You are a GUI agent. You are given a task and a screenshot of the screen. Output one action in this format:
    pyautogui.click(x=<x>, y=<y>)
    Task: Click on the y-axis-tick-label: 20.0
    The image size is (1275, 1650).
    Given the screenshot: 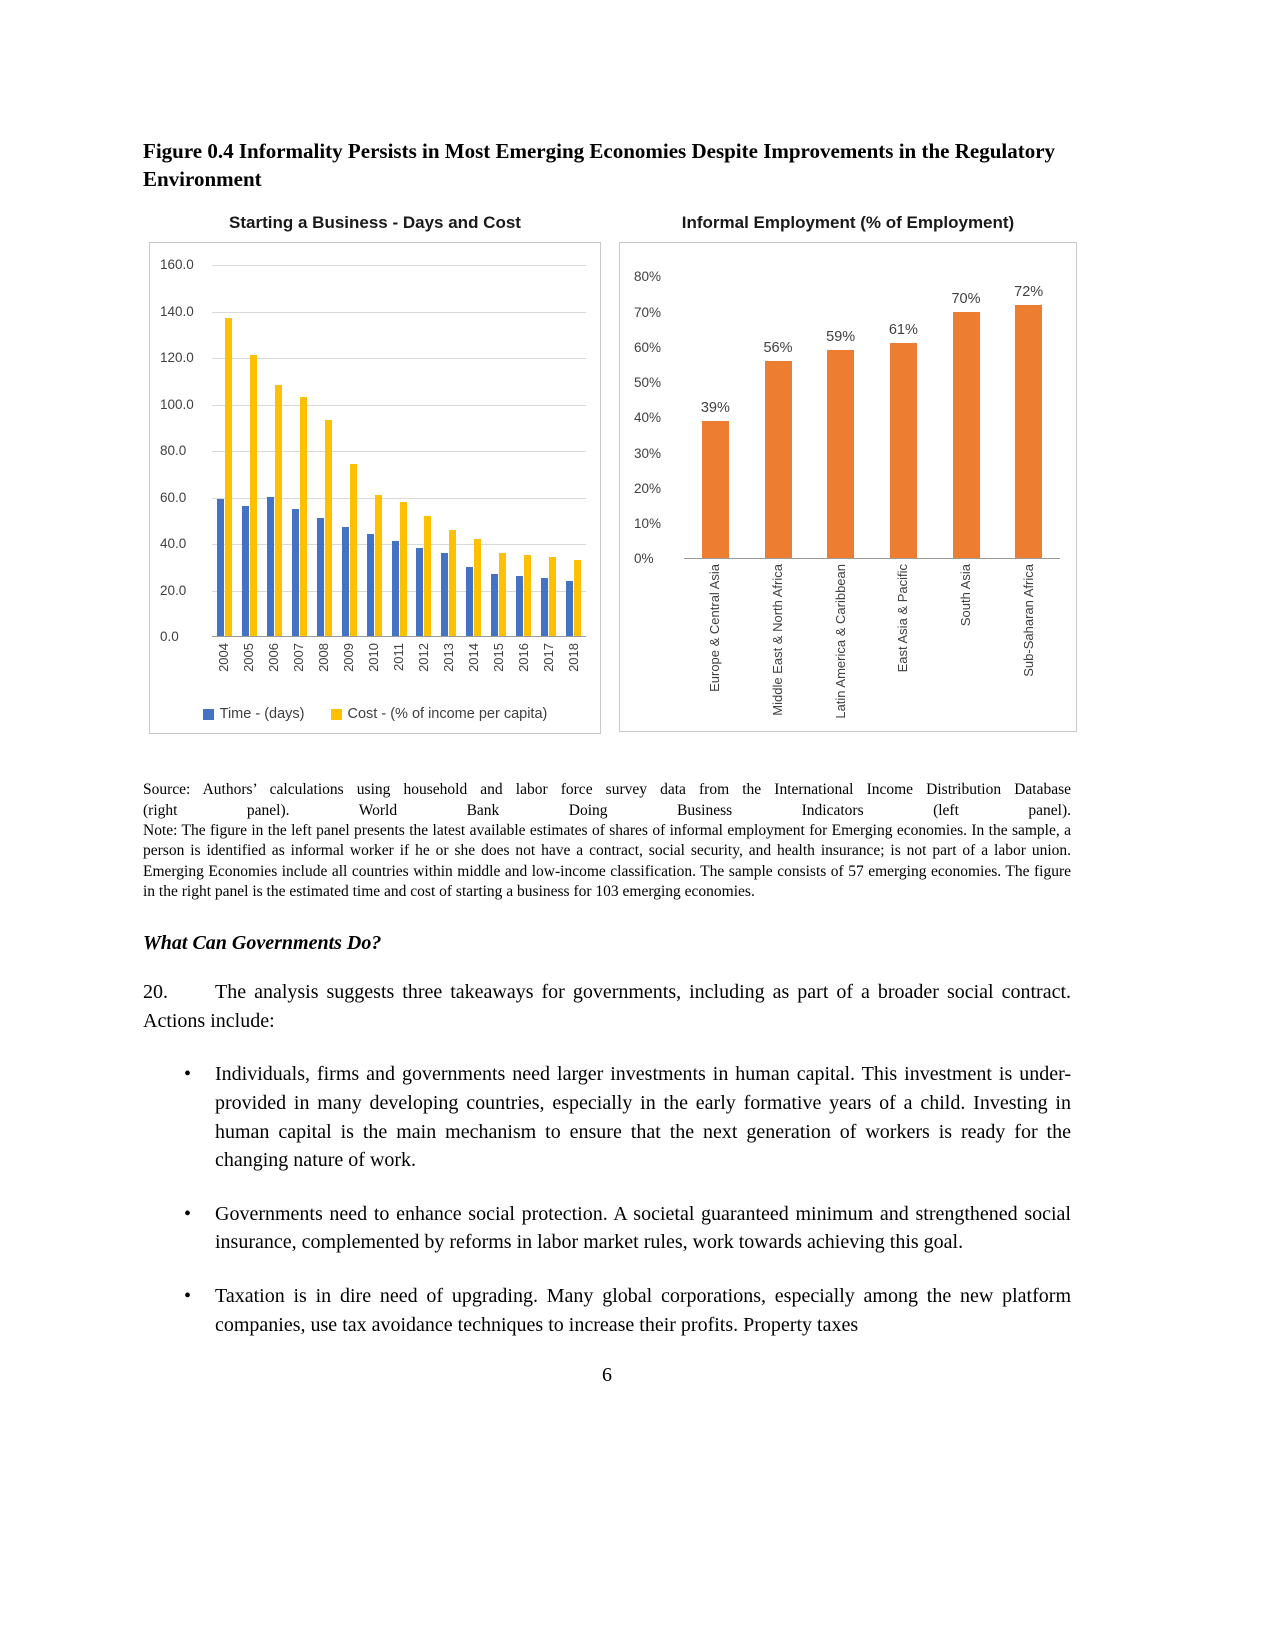 What is the action you would take?
    pyautogui.click(x=173, y=590)
    